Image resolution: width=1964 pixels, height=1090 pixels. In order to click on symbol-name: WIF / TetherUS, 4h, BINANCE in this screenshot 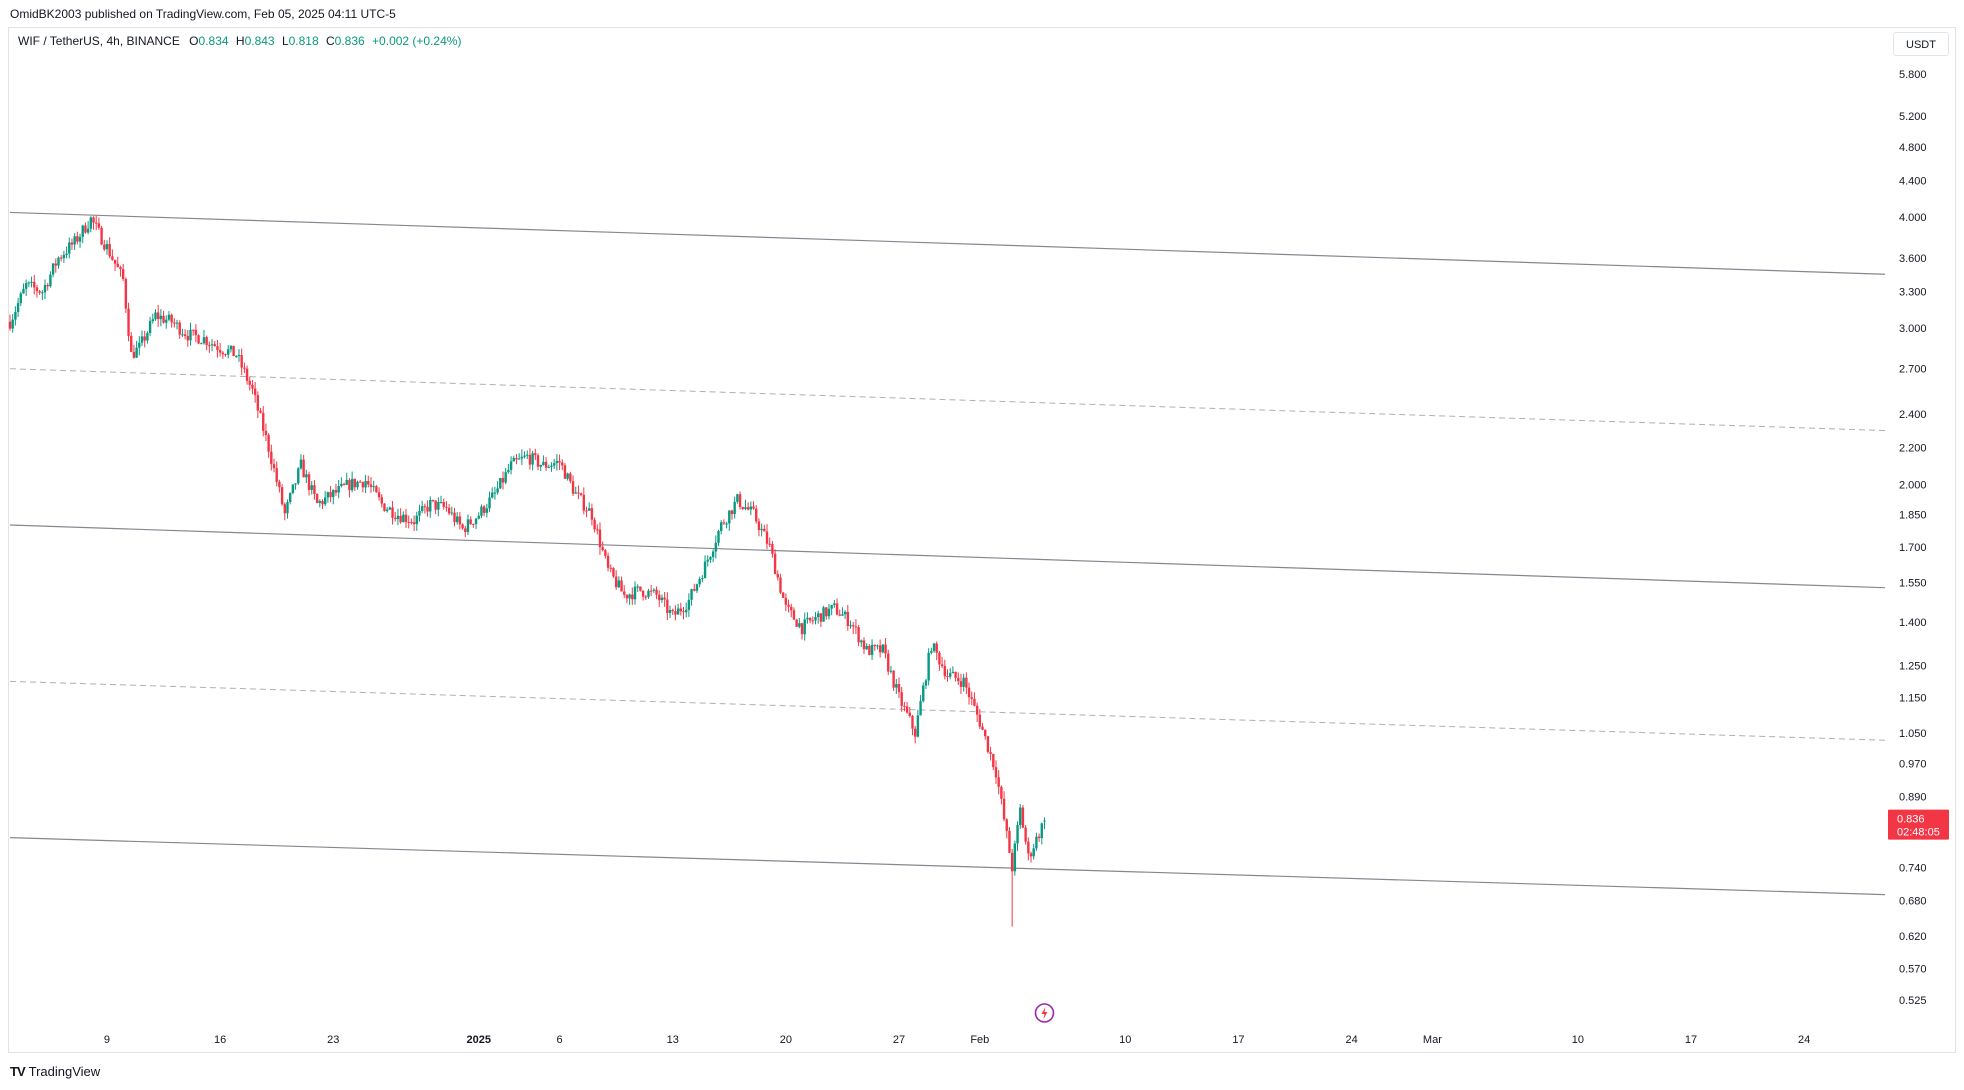, I will do `click(99, 41)`.